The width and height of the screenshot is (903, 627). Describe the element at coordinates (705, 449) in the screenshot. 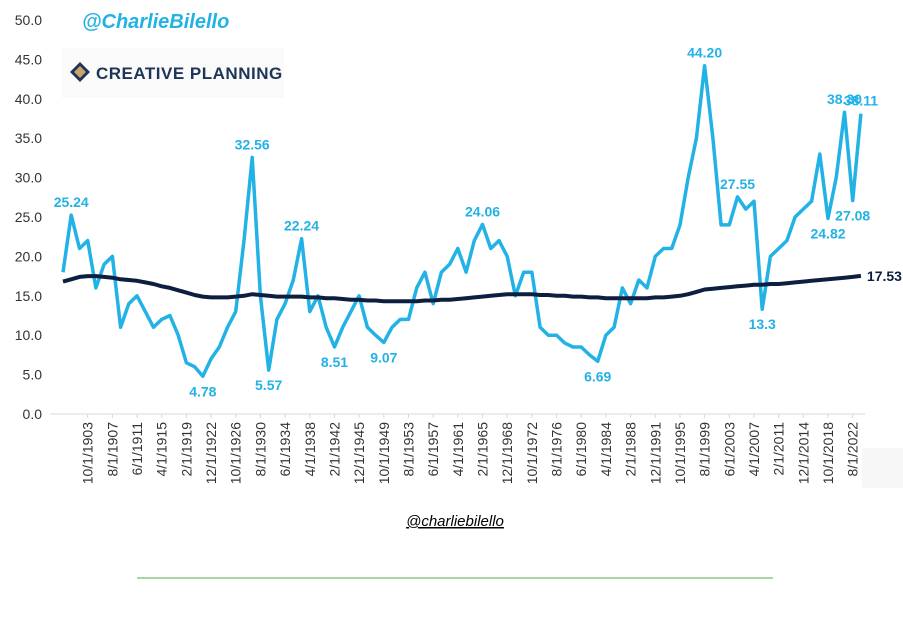

I see `x-tick-label: 8/1/1999` at that location.